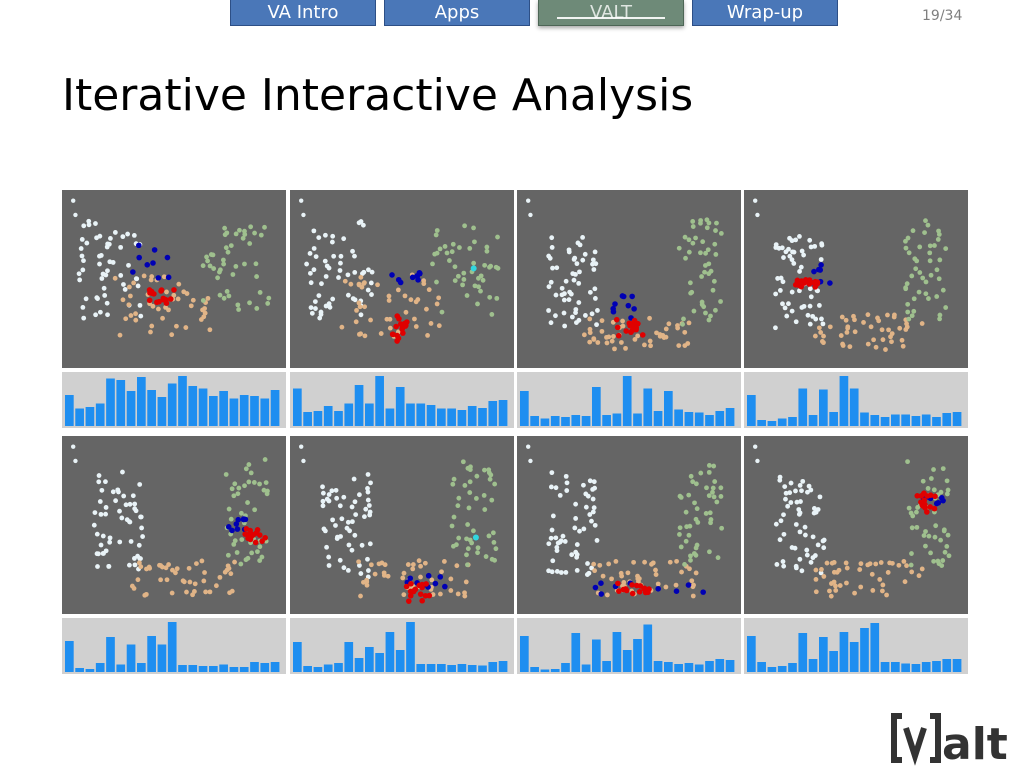 This screenshot has width=1024, height=768. I want to click on tab-valt: VALT, so click(611, 13).